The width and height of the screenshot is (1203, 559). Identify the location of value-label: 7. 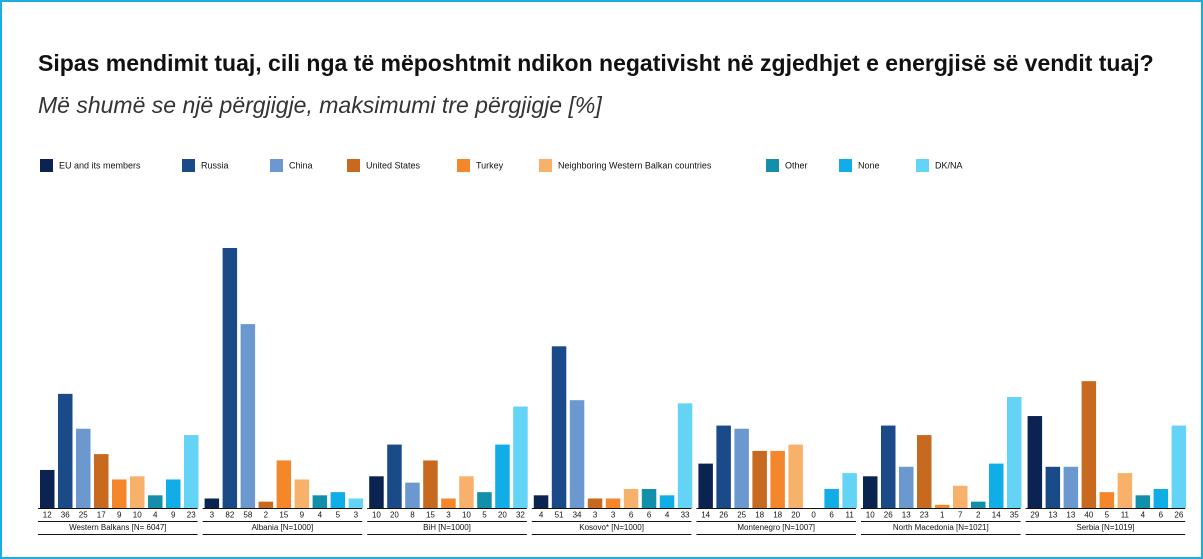
(960, 515).